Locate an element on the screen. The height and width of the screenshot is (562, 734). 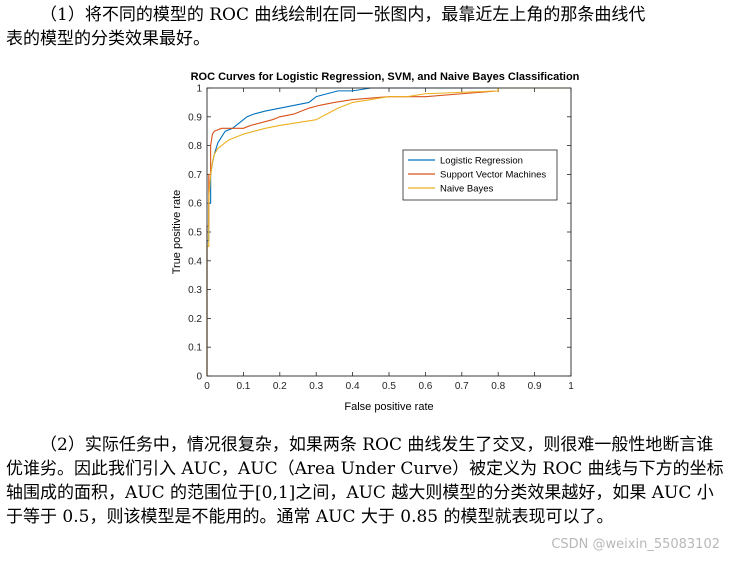
x-tick-label: 0.8 is located at coordinates (498, 386).